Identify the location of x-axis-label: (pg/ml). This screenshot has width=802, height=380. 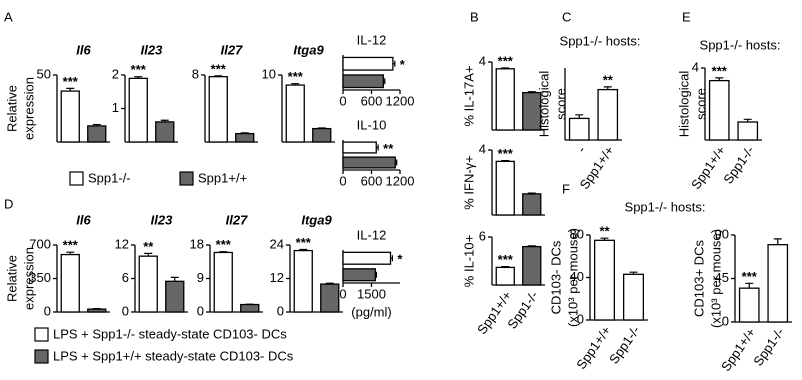
(371, 311).